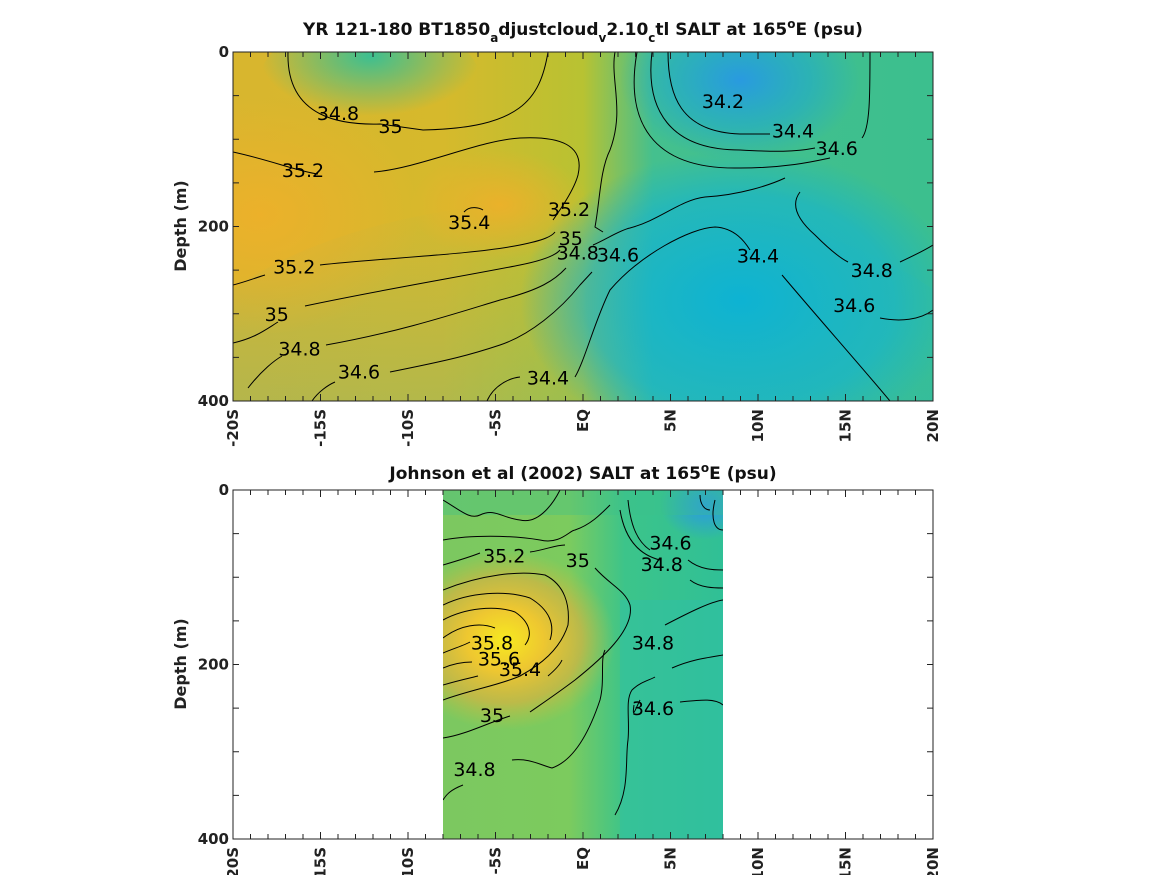 This screenshot has height=875, width=1167. I want to click on y-axis-label-1: Depth (m), so click(180, 226).